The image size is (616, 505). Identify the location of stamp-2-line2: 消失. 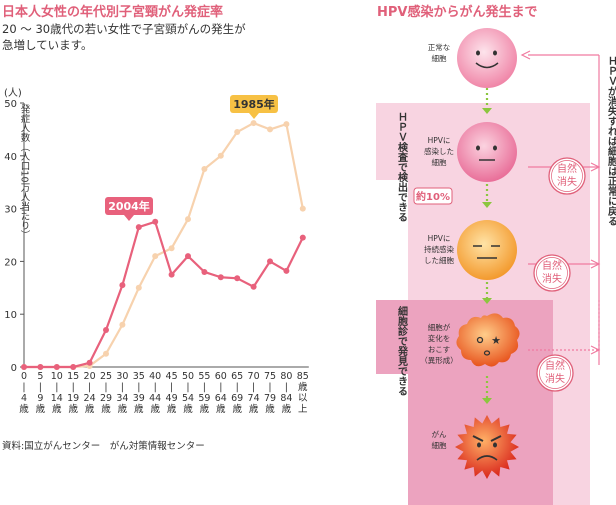
(552, 278).